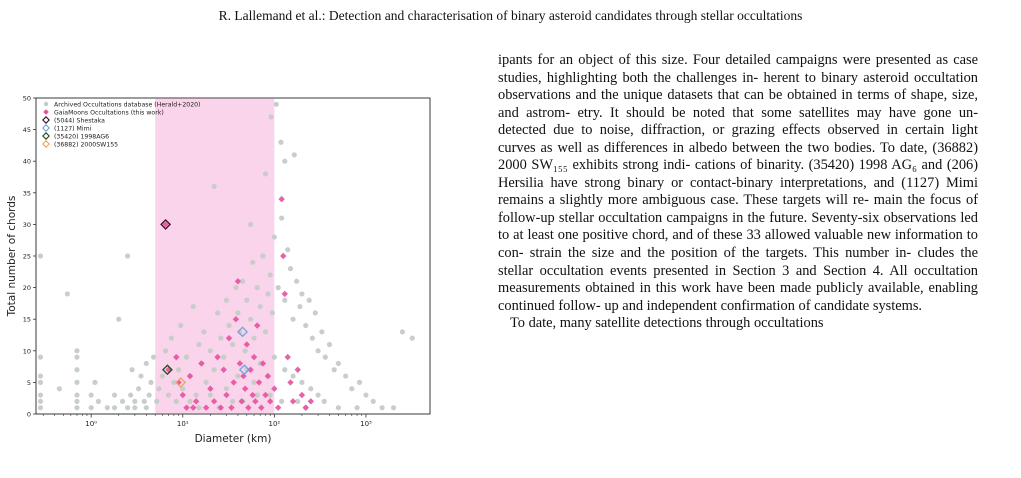 Image resolution: width=1021 pixels, height=478 pixels. I want to click on x-tick-label: 10¹, so click(183, 424).